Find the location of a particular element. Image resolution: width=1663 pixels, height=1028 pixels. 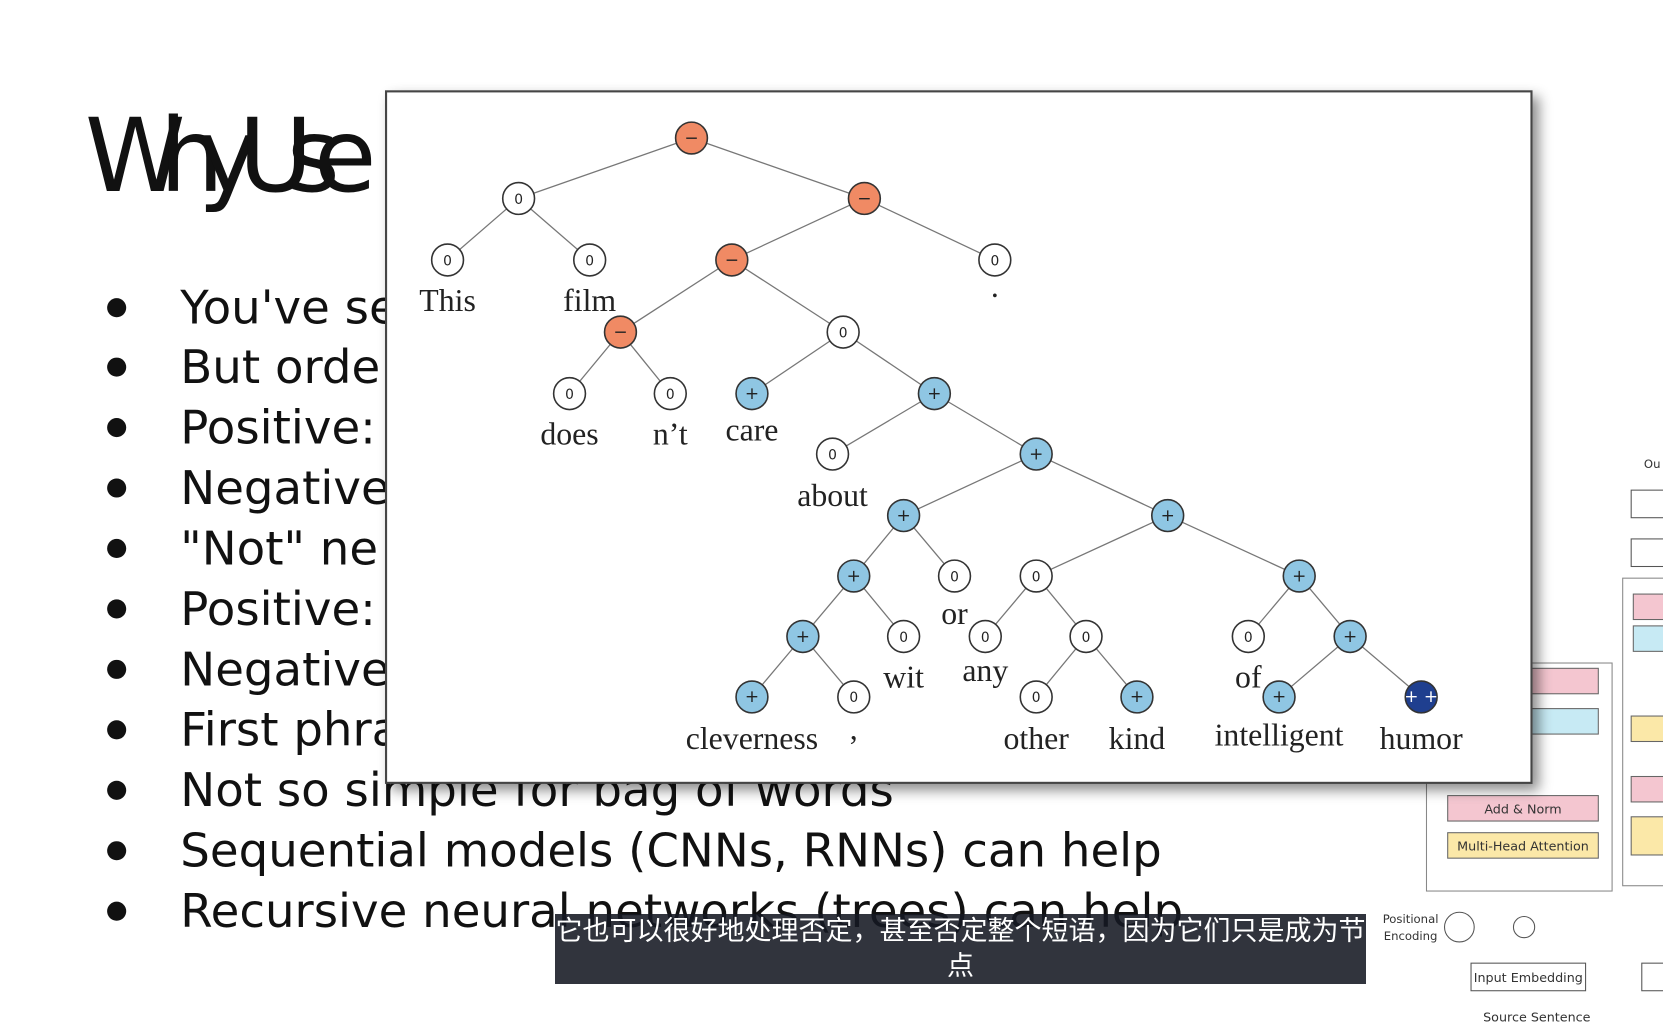

leaf-word: . is located at coordinates (995, 286).